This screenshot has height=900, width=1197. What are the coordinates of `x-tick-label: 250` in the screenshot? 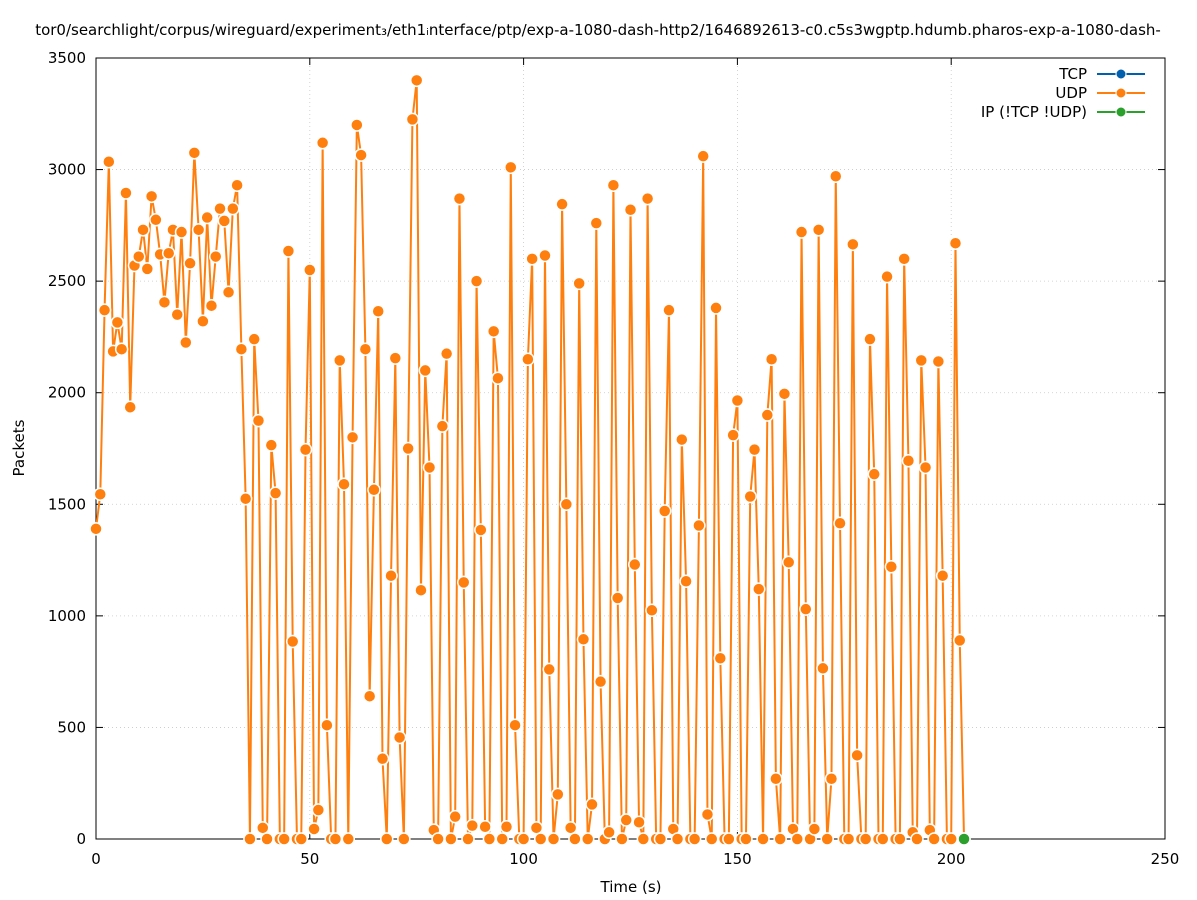 It's located at (1165, 859).